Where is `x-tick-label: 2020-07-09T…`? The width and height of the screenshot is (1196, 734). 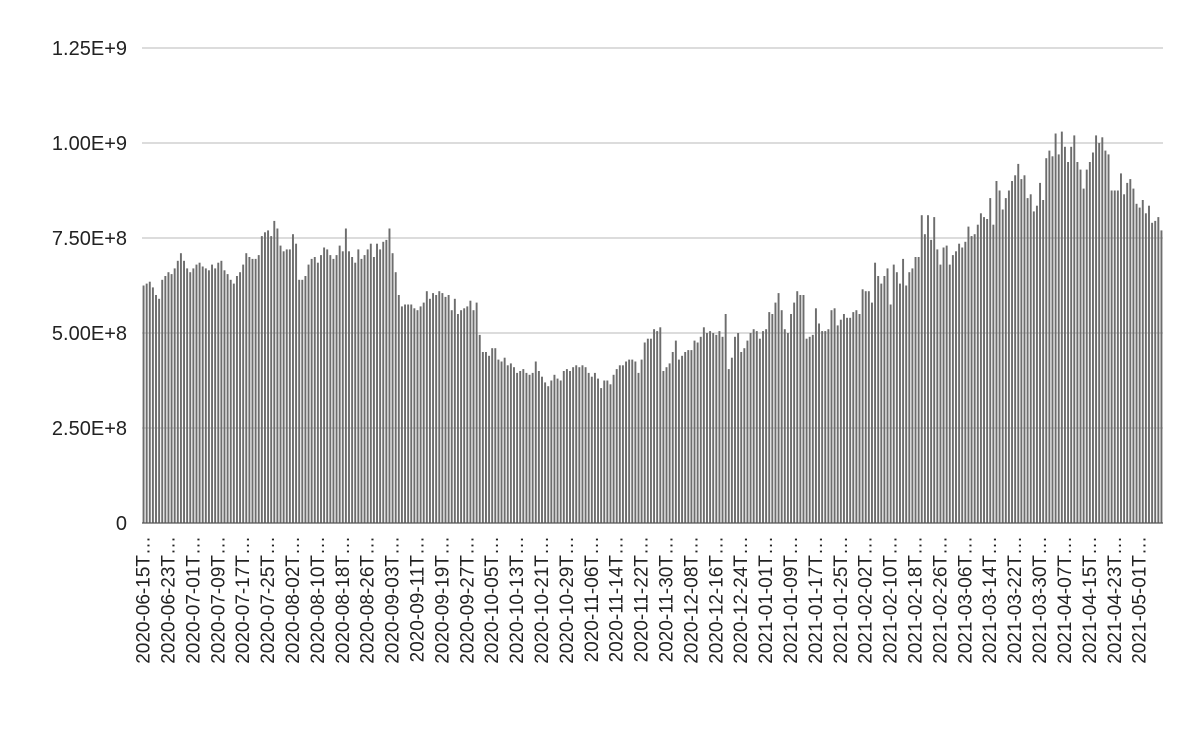 x-tick-label: 2020-07-09T… is located at coordinates (218, 600).